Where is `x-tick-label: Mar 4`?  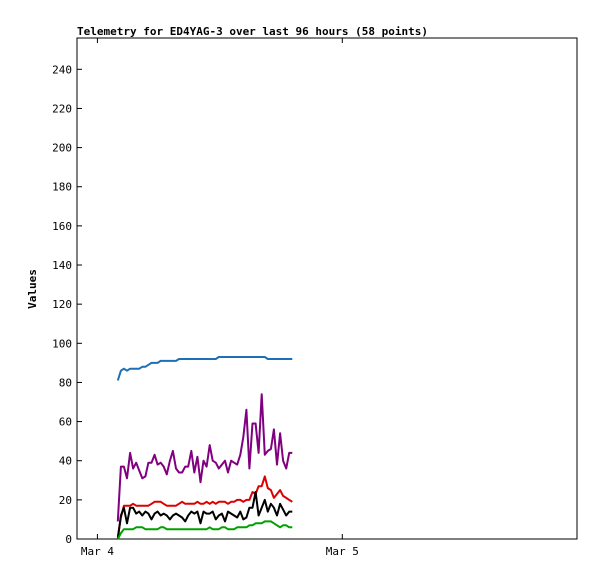 x-tick-label: Mar 4 is located at coordinates (97, 551).